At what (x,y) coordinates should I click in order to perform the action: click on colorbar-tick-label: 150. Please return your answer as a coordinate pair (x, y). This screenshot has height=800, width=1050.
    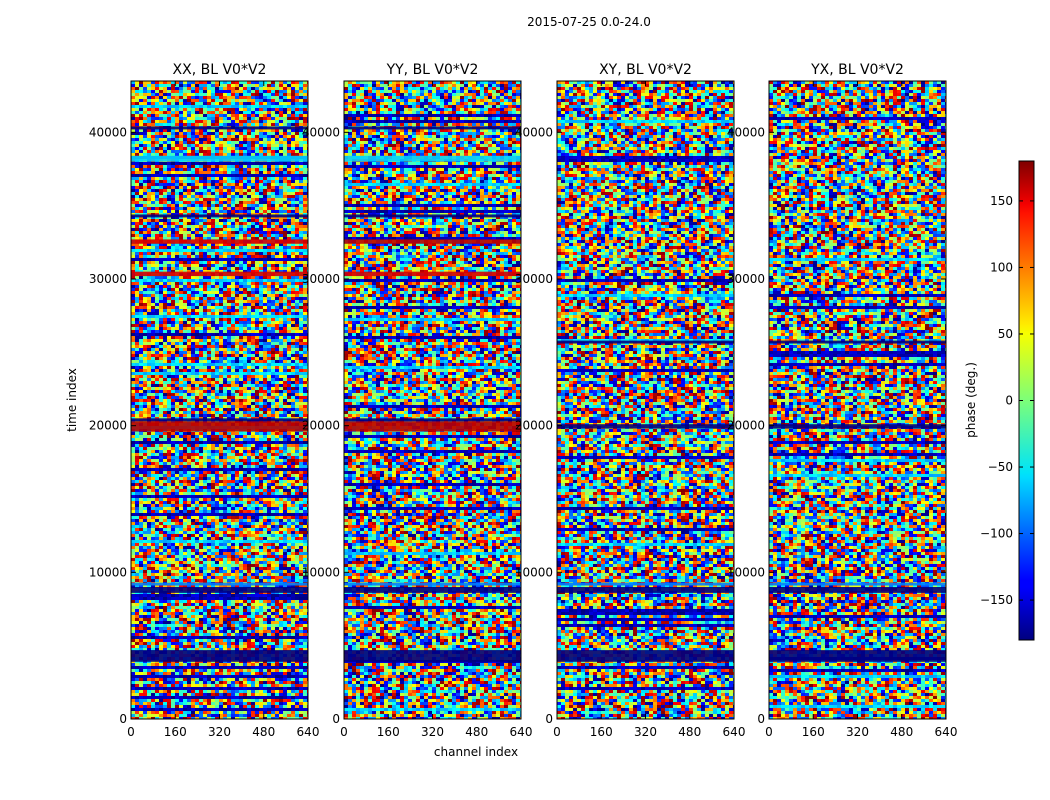
    Looking at the image, I should click on (1001, 201).